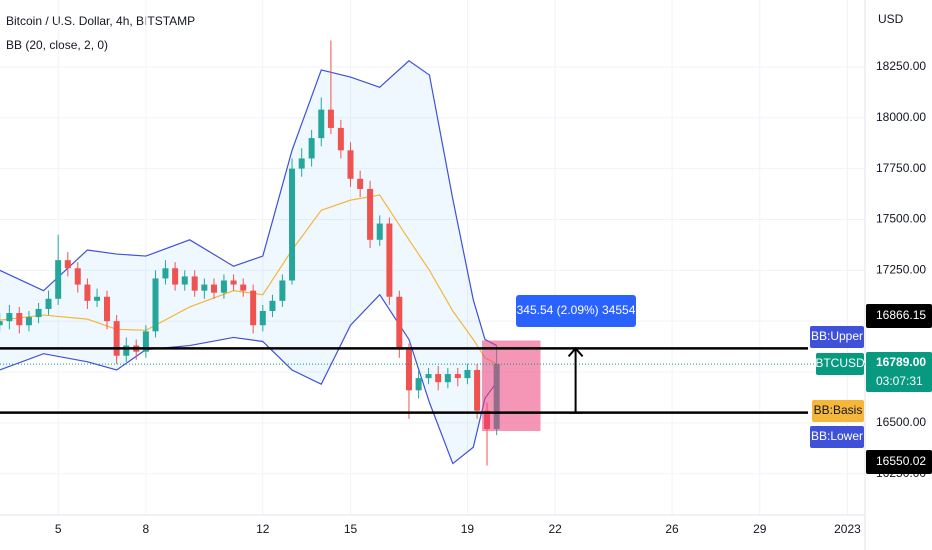  Describe the element at coordinates (58, 529) in the screenshot. I see `x-tick-label: 5` at that location.